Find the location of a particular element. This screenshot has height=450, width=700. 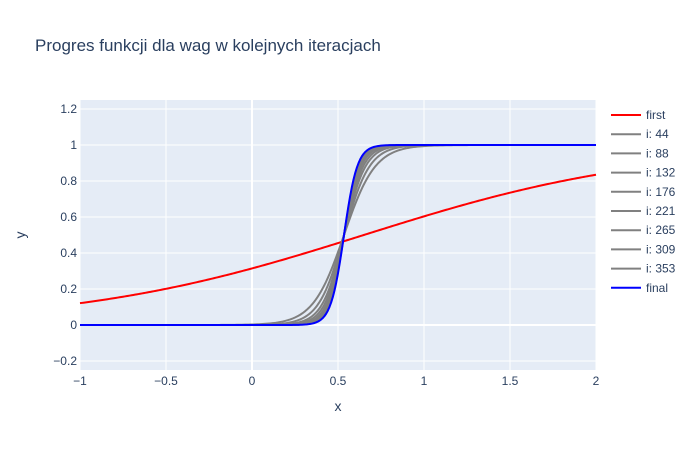

y-tick-label: 0.4 is located at coordinates (68, 253).